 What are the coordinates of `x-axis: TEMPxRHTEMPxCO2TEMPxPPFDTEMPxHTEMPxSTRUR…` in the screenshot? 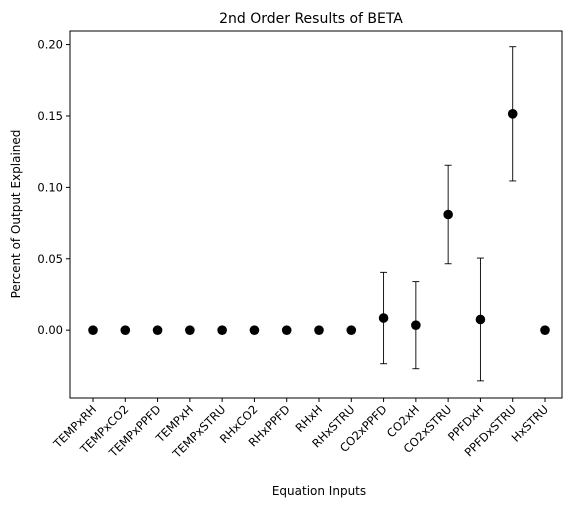 It's located at (300, 429).